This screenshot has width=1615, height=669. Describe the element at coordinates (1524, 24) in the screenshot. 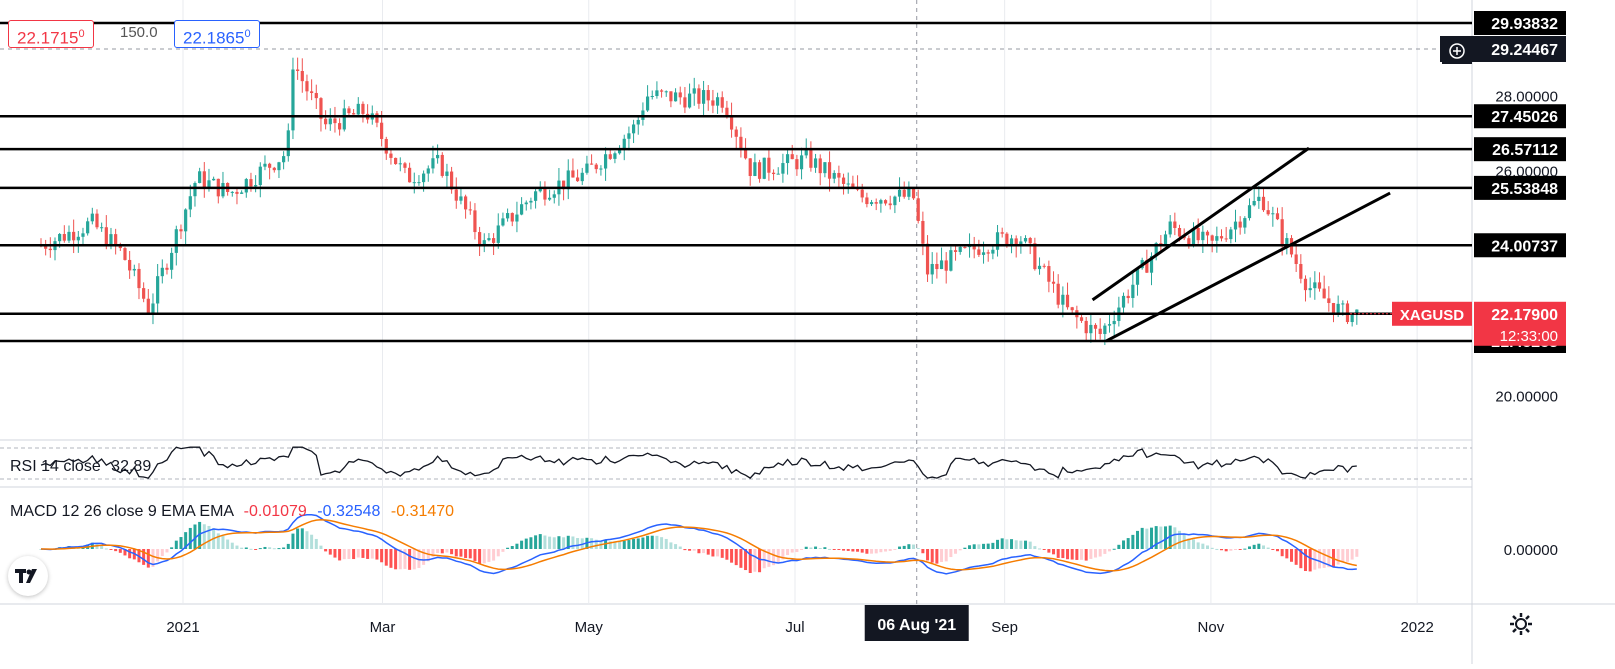

I see `level-price-label: 29.93832` at that location.